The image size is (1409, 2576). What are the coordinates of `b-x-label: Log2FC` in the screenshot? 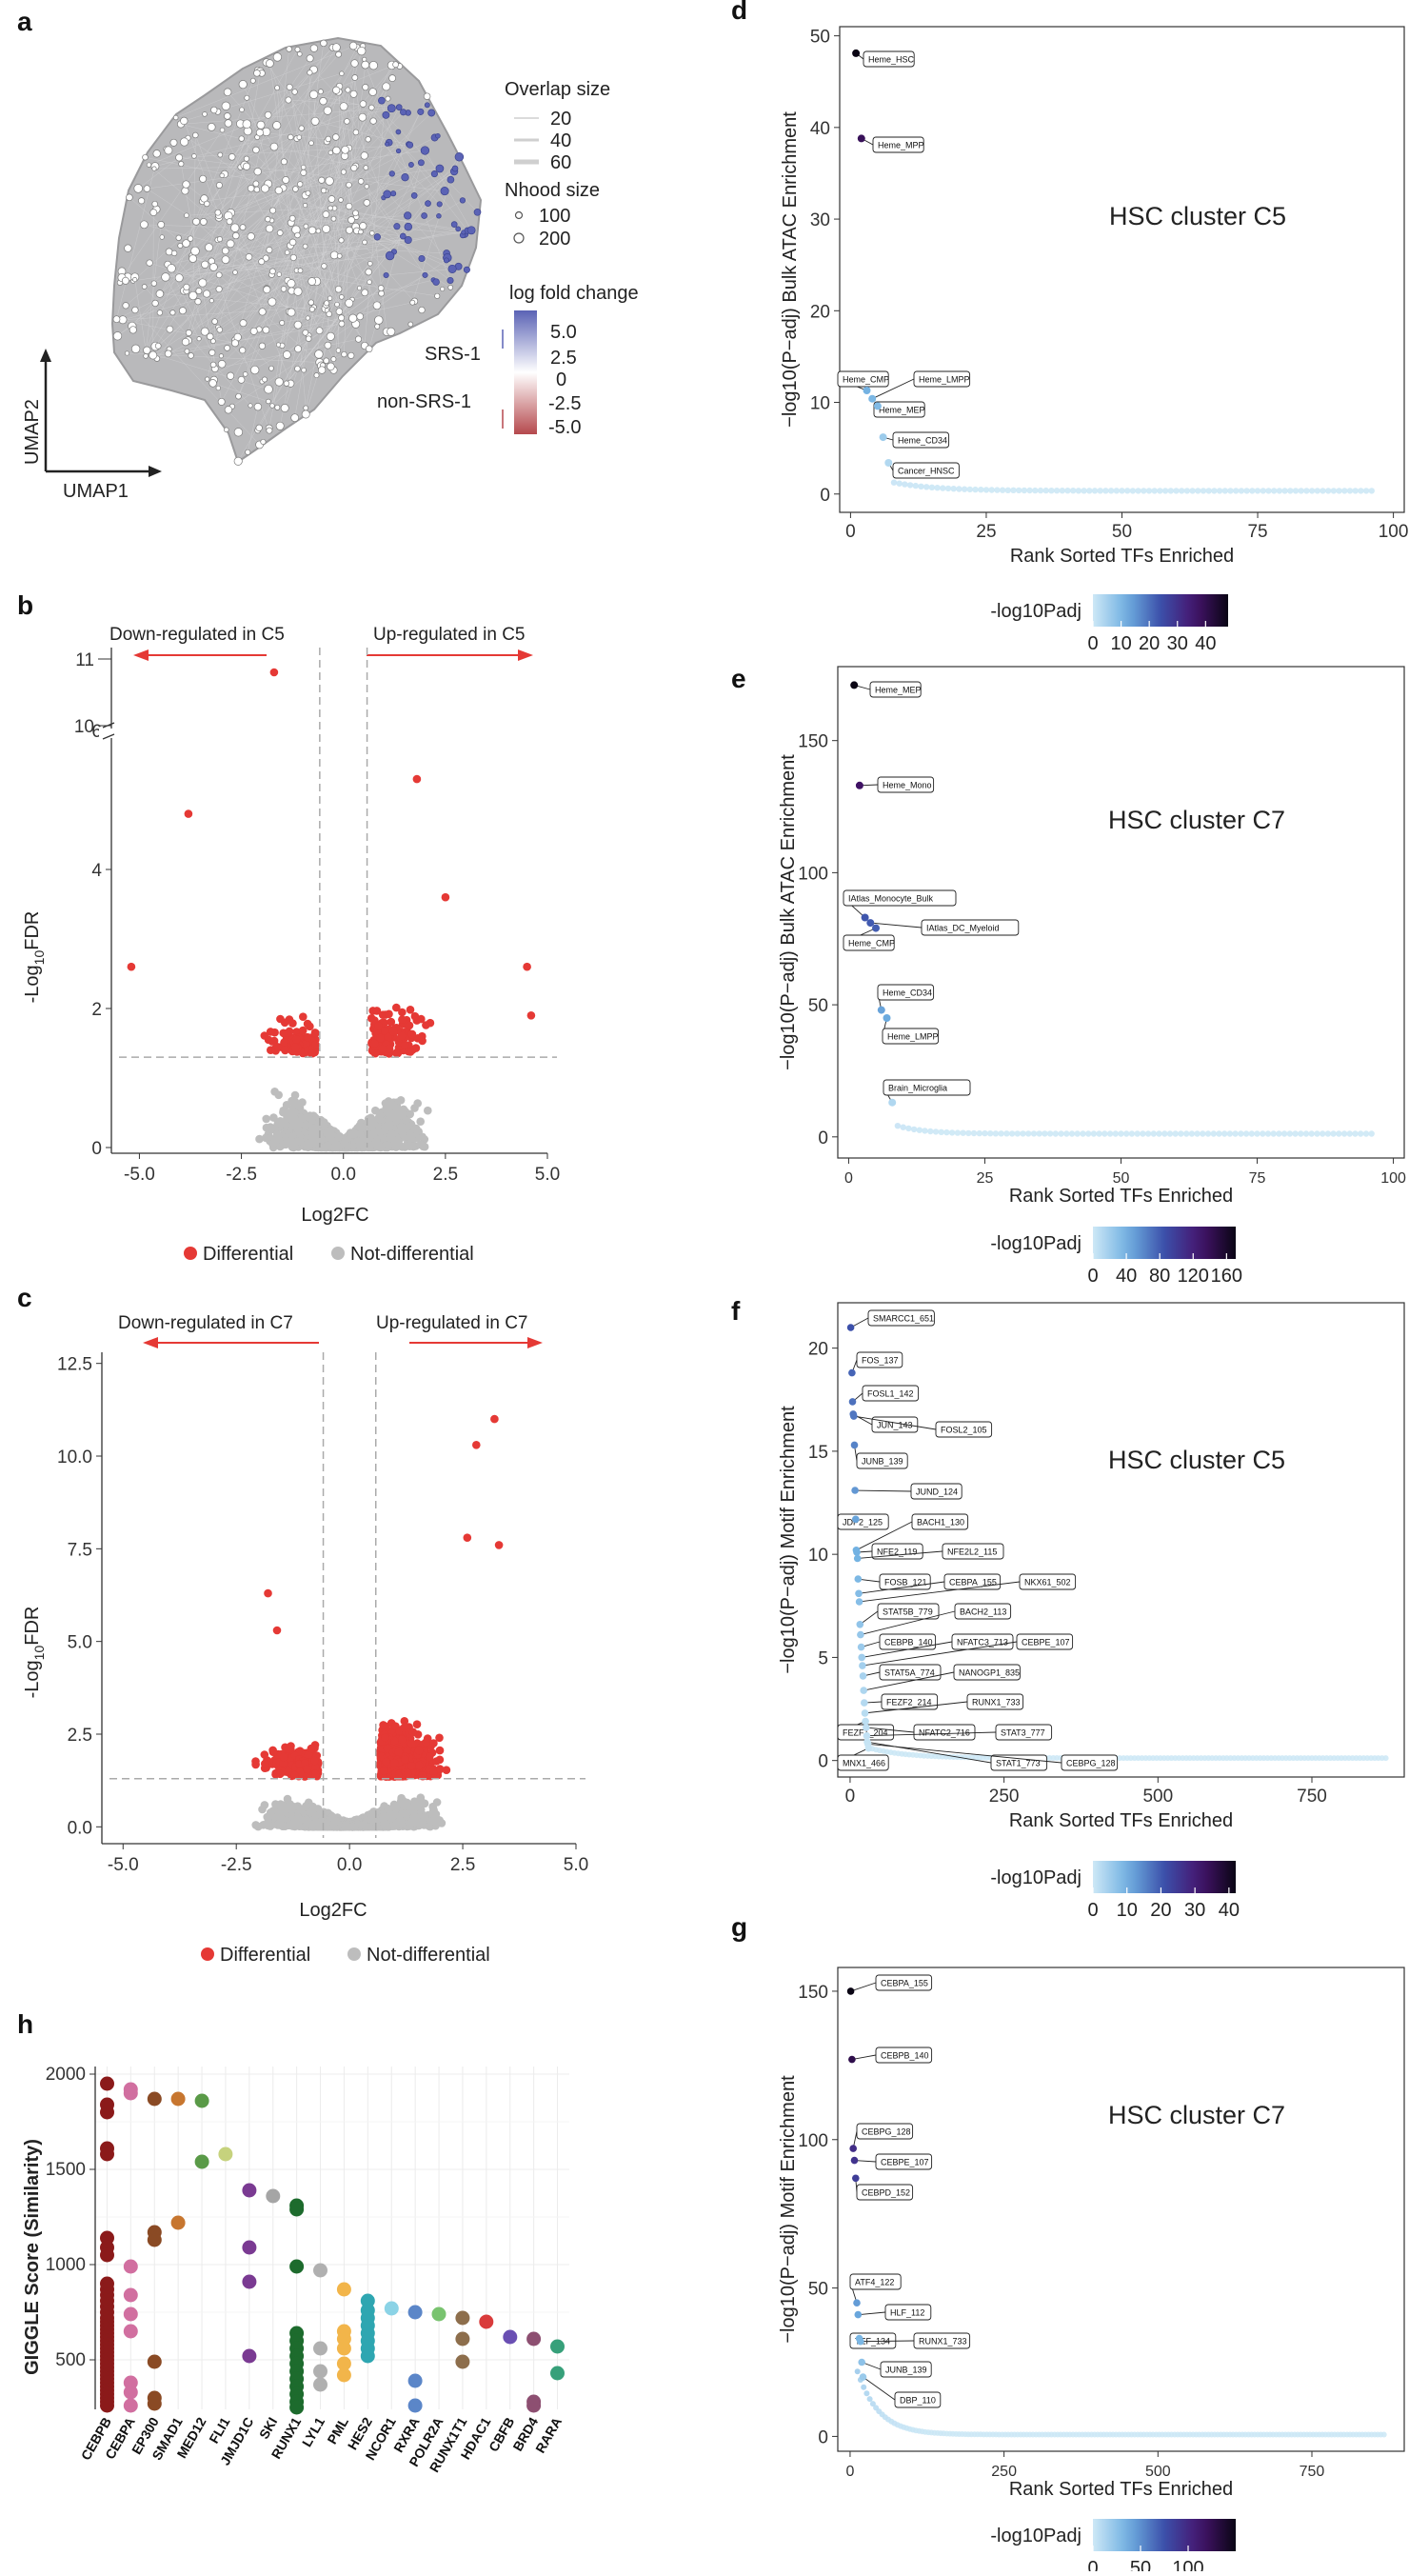 It's located at (334, 1215).